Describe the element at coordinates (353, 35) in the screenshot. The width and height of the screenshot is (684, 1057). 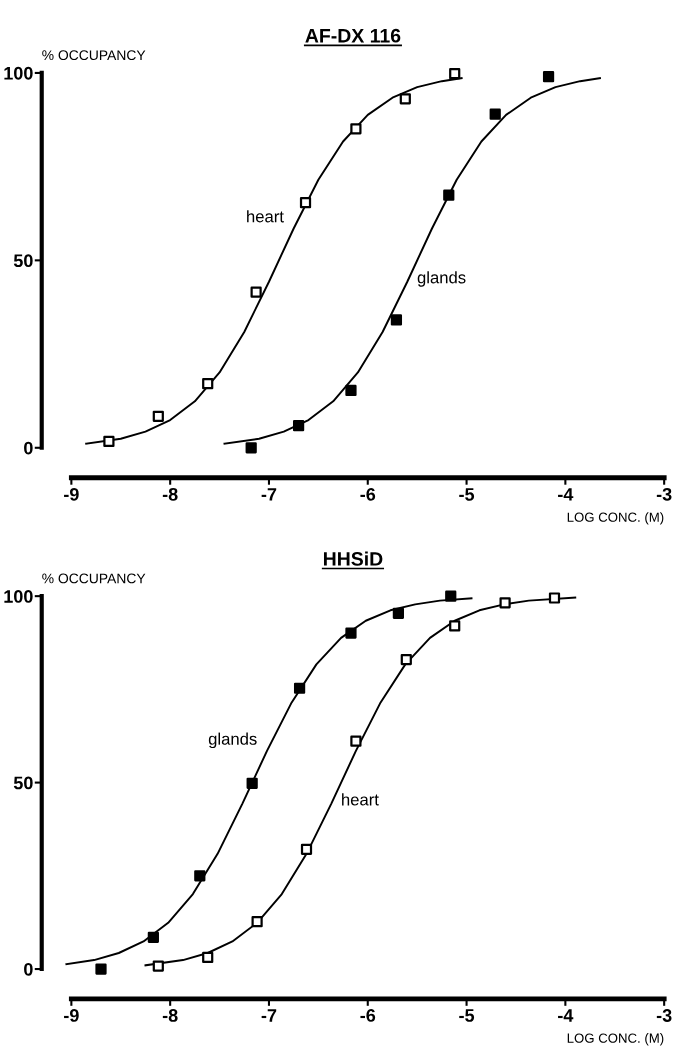
I see `chart-title: AF-DX 116` at that location.